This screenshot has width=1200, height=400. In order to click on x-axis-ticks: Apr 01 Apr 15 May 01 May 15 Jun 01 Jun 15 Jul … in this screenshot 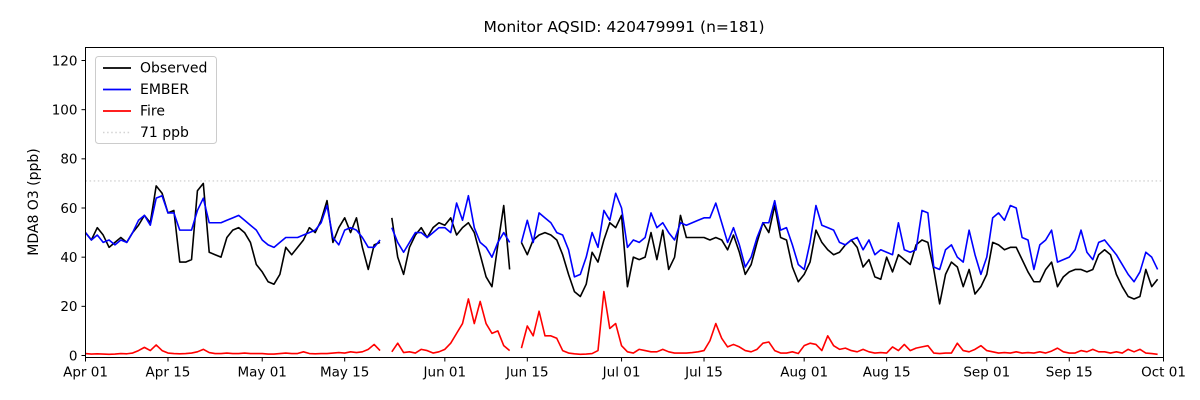, I will do `click(624, 369)`.